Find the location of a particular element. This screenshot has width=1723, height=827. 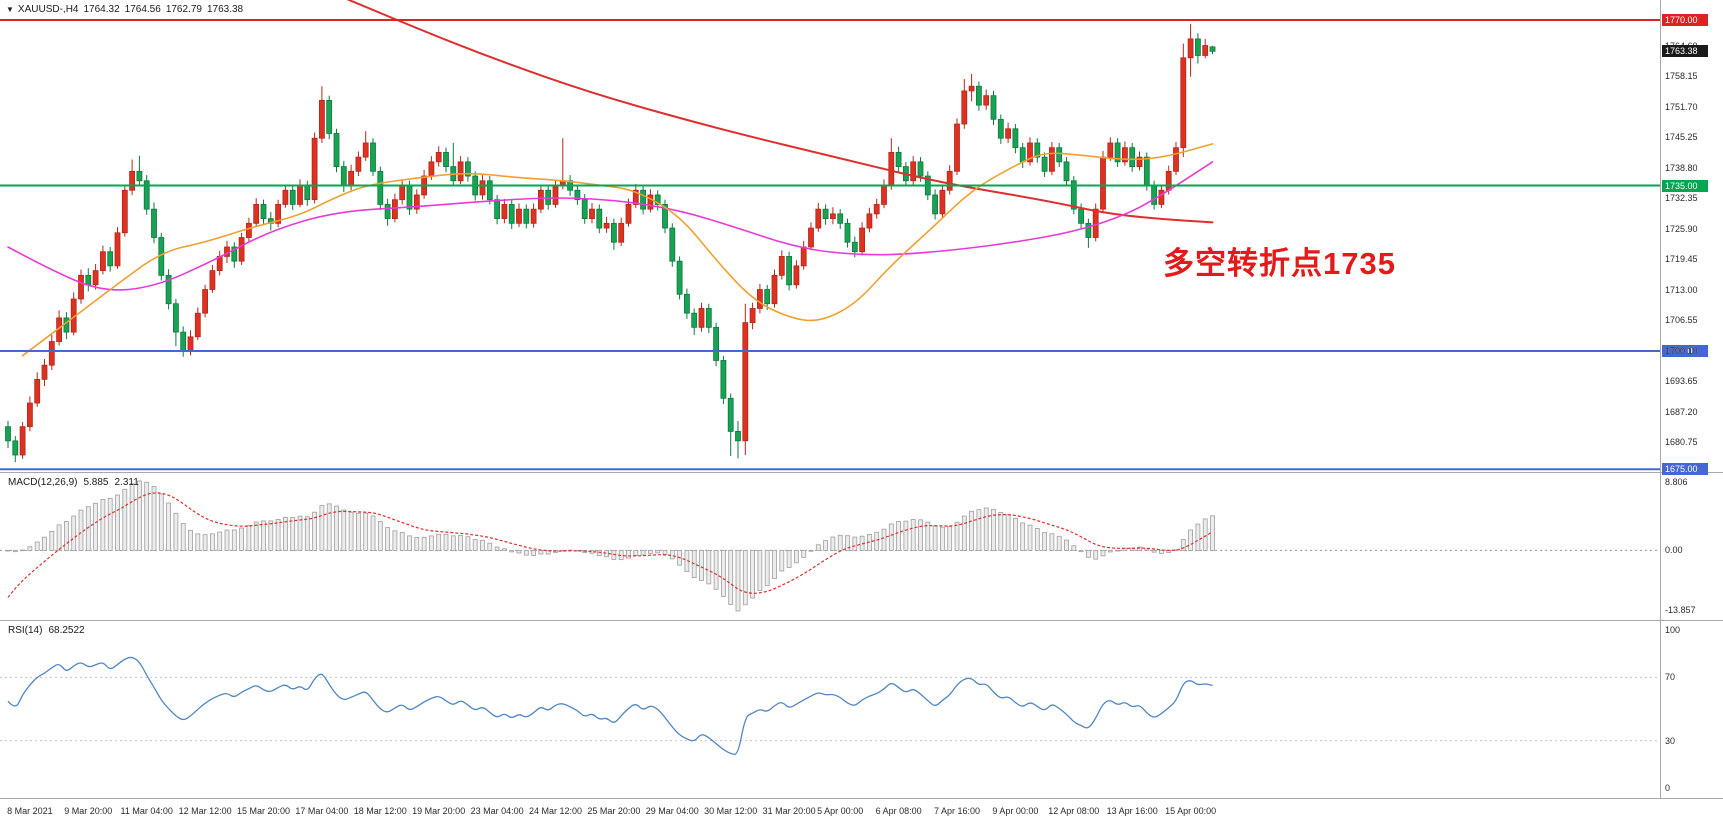

rsi-axis-0: 0 is located at coordinates (1668, 788).